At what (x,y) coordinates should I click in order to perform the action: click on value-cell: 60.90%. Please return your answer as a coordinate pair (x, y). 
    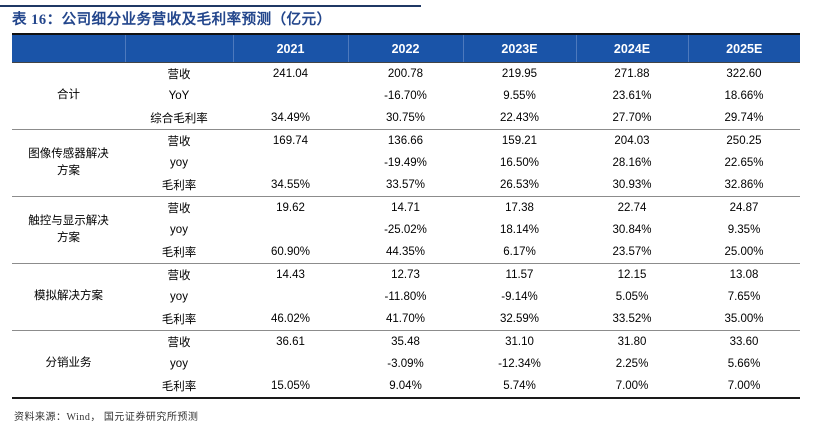
    Looking at the image, I should click on (290, 252).